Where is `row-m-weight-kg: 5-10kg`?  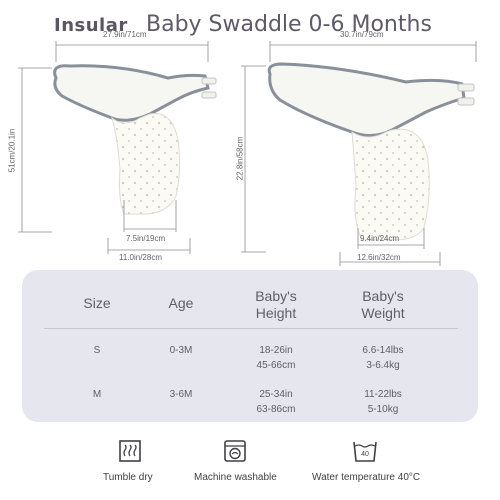
row-m-weight-kg: 5-10kg is located at coordinates (383, 409).